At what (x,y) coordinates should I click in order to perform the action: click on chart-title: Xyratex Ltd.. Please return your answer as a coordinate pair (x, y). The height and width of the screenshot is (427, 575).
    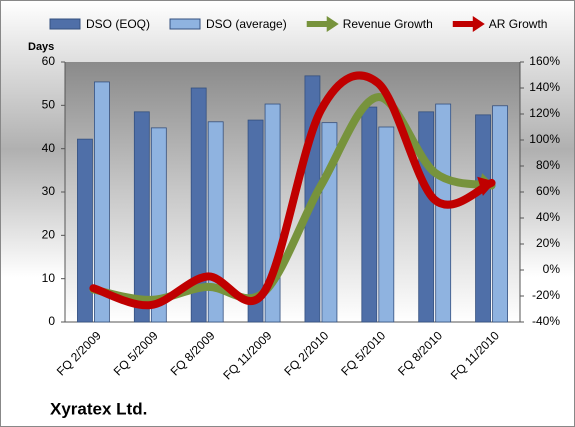
    Looking at the image, I should click on (98, 408).